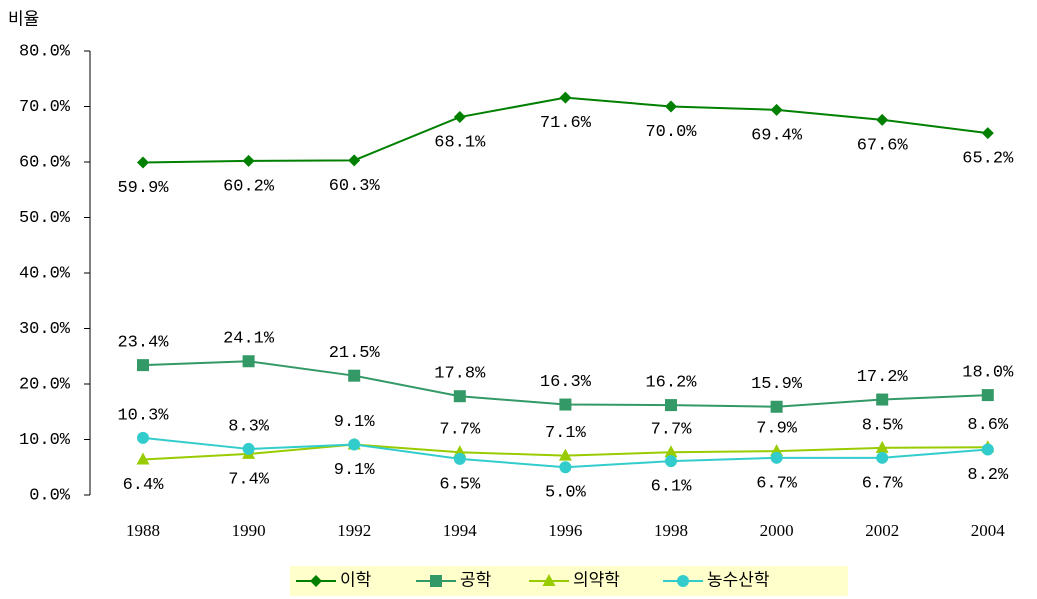 This screenshot has width=1037, height=599. I want to click on data-label: 17.2%, so click(883, 377).